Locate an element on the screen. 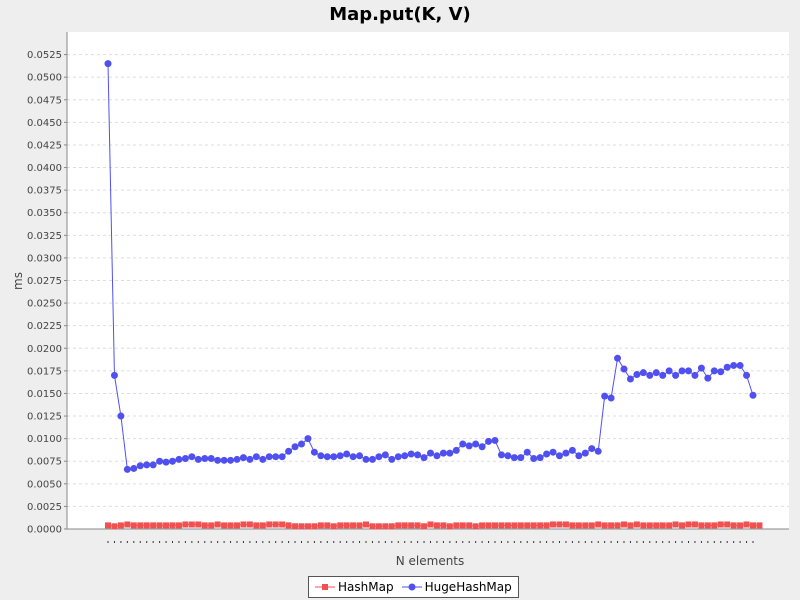  y-tick-label: 0.0275 is located at coordinates (44, 281).